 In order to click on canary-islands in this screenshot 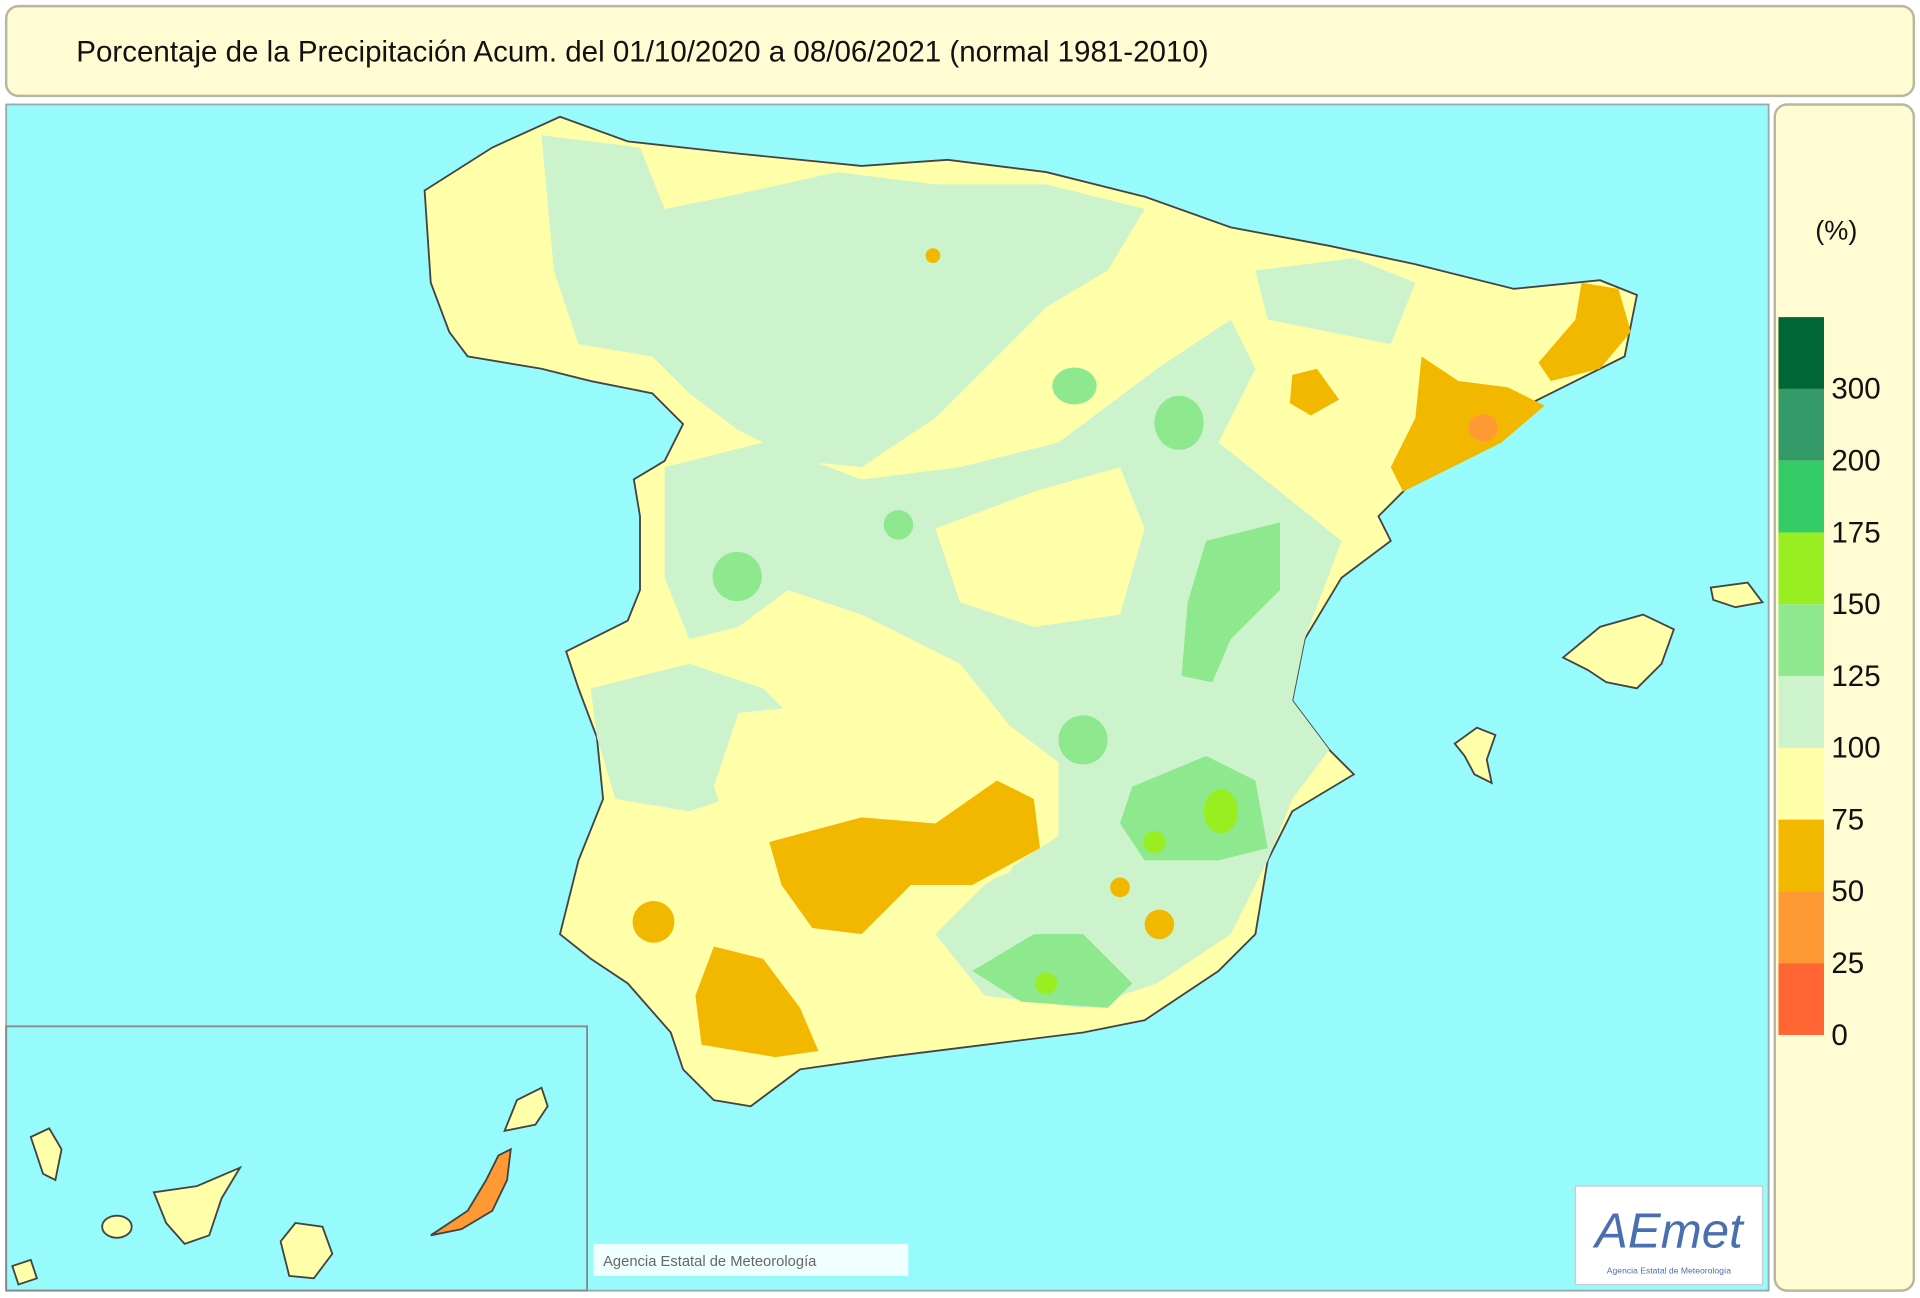, I will do `click(280, 1186)`.